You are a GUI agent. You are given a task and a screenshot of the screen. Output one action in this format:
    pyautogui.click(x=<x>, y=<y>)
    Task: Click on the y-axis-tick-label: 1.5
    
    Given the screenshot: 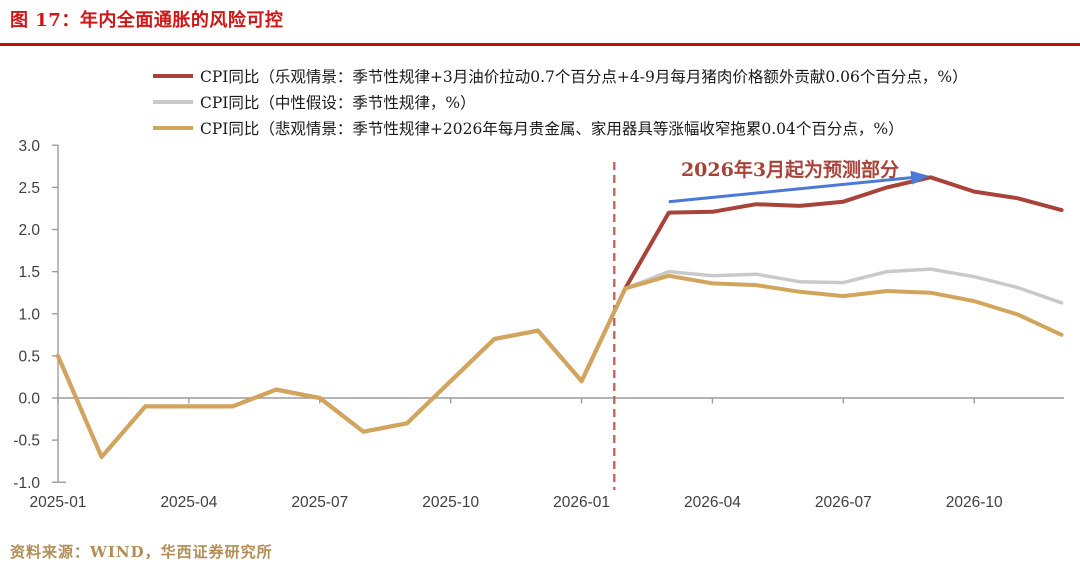 What is the action you would take?
    pyautogui.click(x=29, y=272)
    